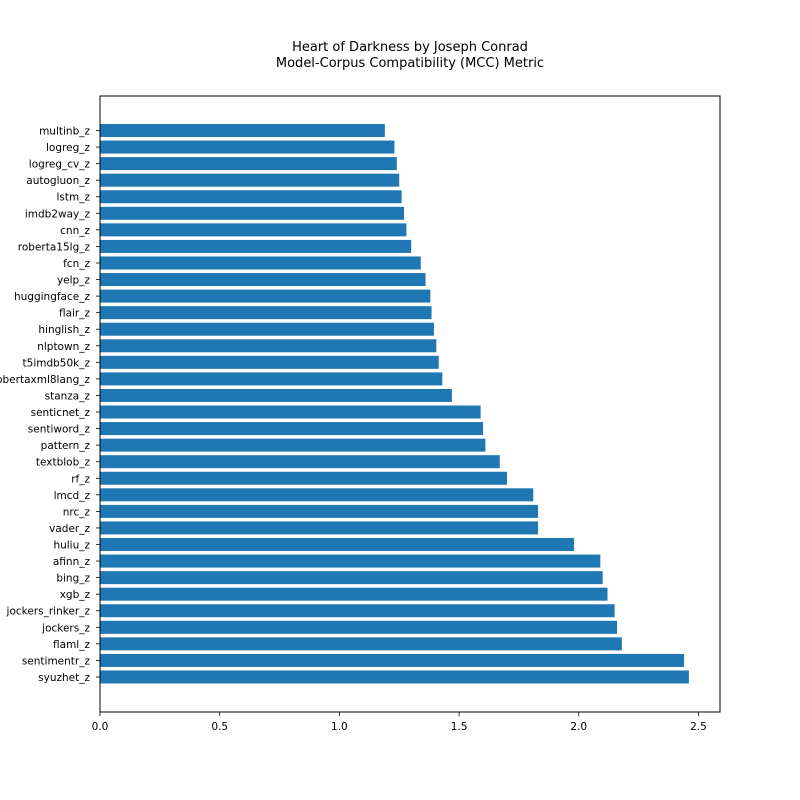 The width and height of the screenshot is (800, 800). I want to click on bar-jockers_z, so click(359, 627).